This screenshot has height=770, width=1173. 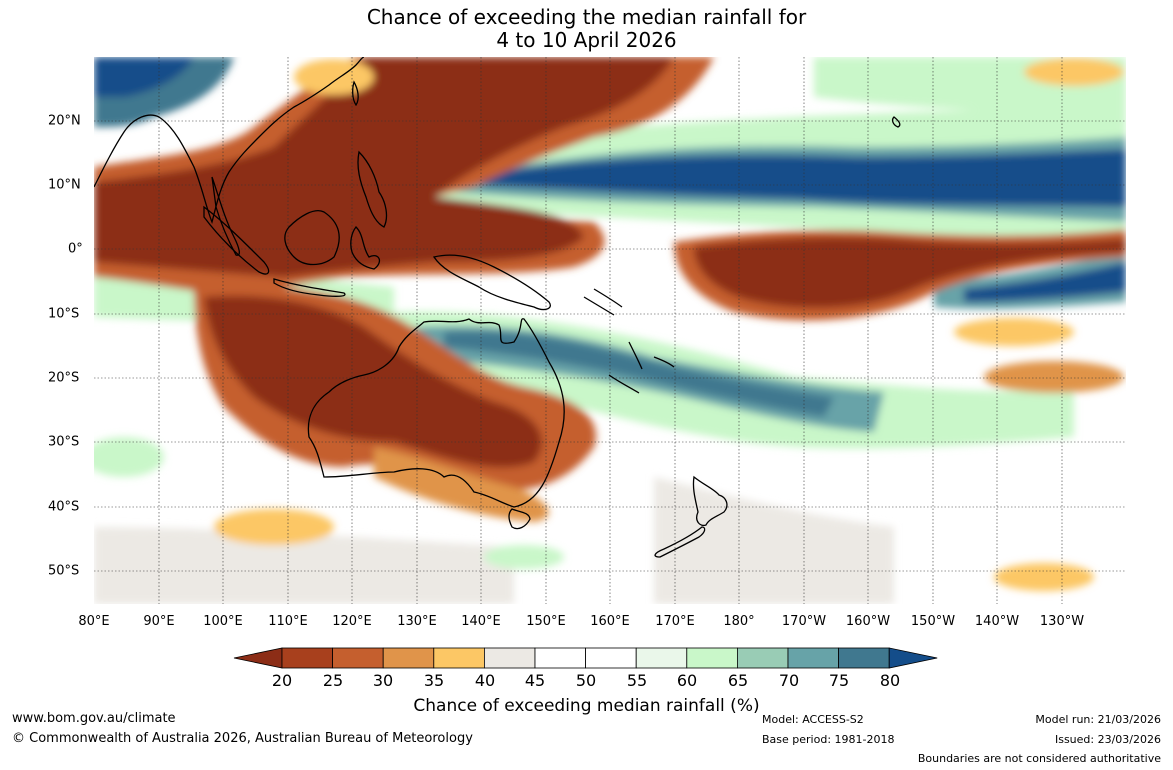 What do you see at coordinates (333, 680) in the screenshot?
I see `colorbar-tick-label: 25` at bounding box center [333, 680].